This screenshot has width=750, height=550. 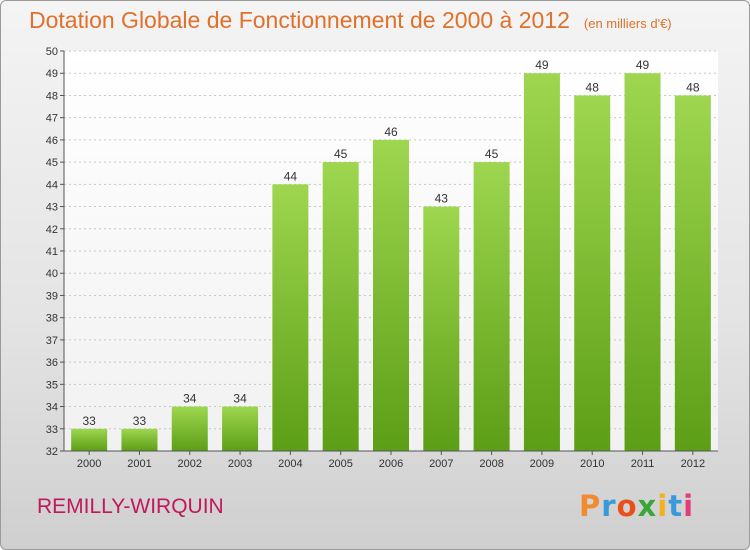 I want to click on bar-2001, so click(x=139, y=439).